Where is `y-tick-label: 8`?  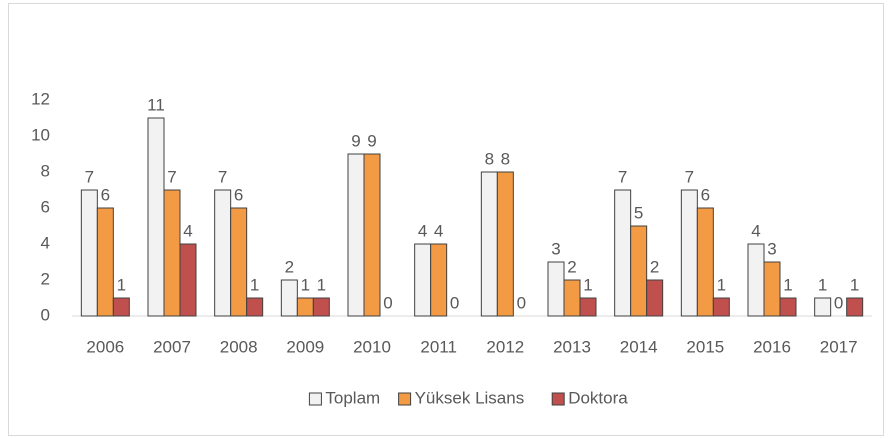
y-tick-label: 8 is located at coordinates (45, 170).